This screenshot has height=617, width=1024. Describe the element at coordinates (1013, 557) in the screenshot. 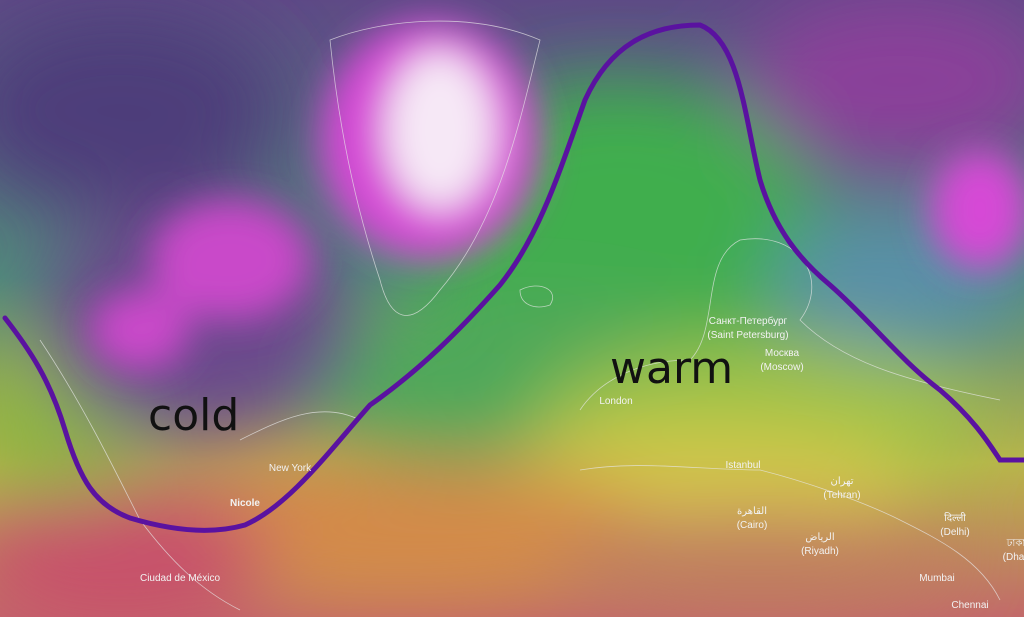

I see `place-name-latin: (Dhak` at that location.